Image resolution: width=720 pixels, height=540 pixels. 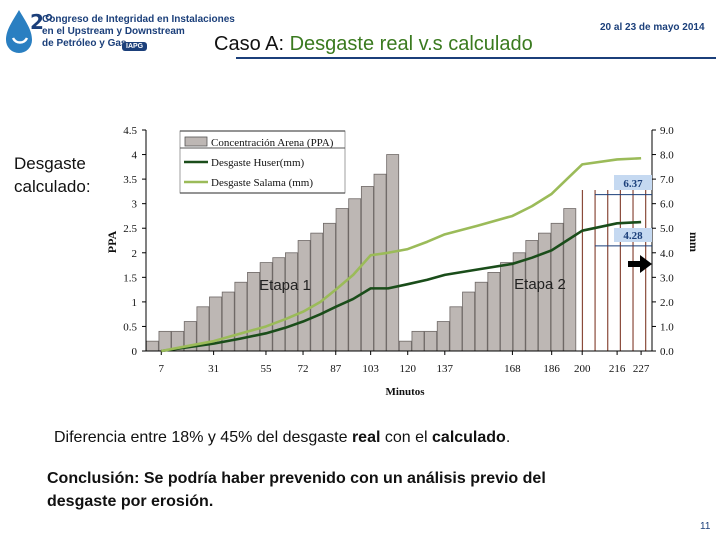 What do you see at coordinates (130, 131) in the screenshot?
I see `y-tick-label-left: 4.5` at bounding box center [130, 131].